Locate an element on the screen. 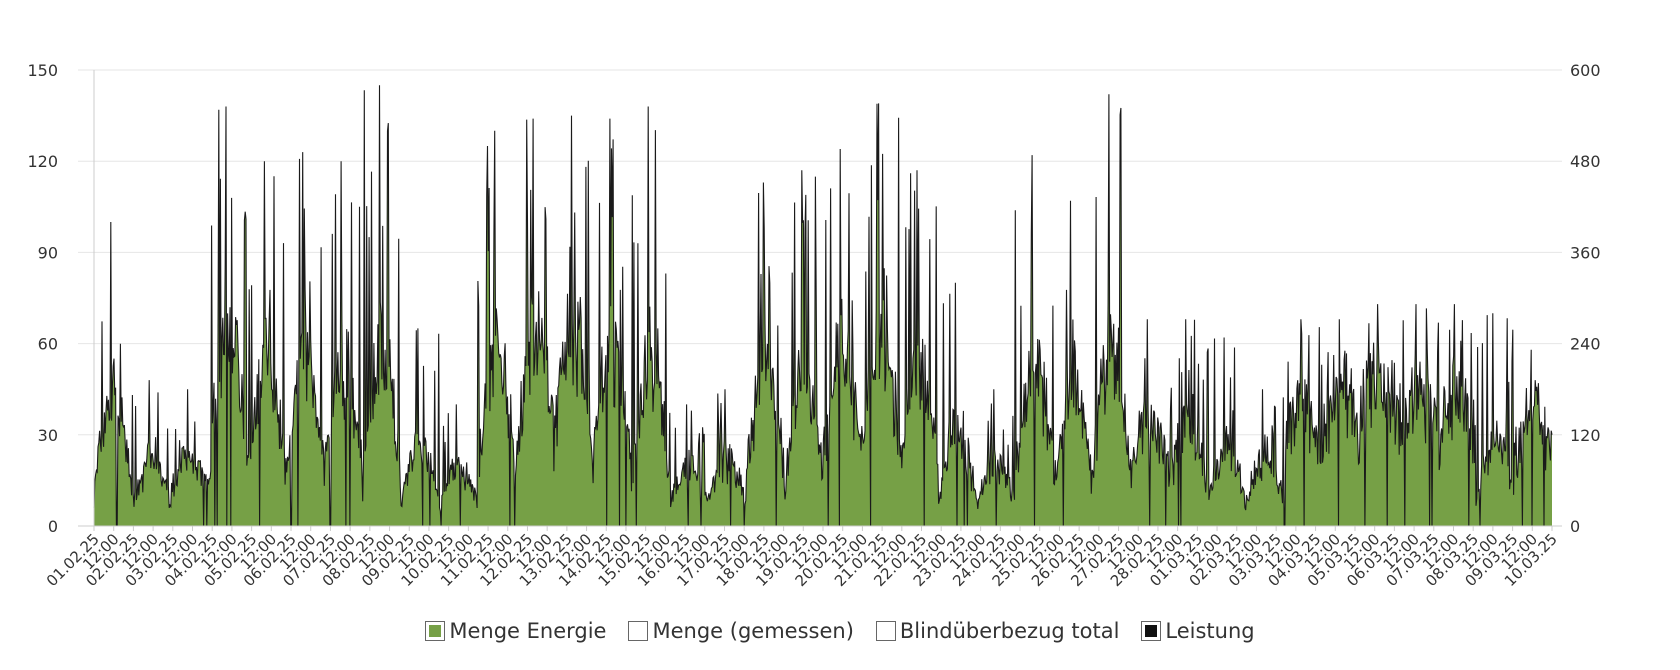 The height and width of the screenshot is (670, 1680). legend-item-menge-gemessen: Menge (gemessen) is located at coordinates (741, 631).